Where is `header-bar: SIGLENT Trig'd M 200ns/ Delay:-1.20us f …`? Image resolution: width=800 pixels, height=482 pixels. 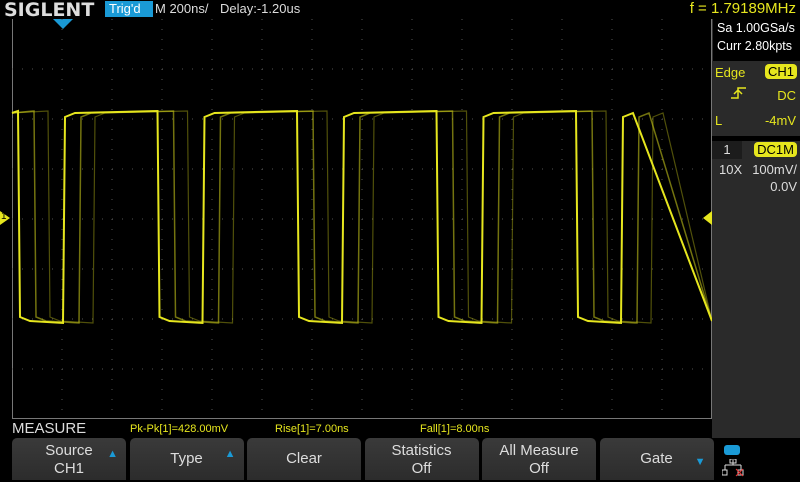 header-bar: SIGLENT Trig'd M 200ns/ Delay:-1.20us f … is located at coordinates (400, 10).